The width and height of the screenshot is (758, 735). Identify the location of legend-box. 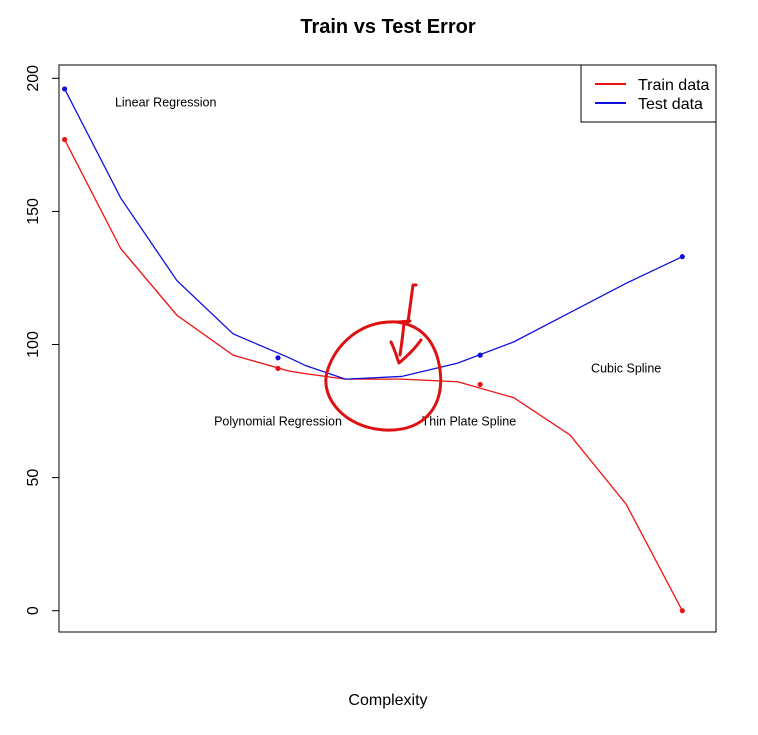
(648, 93).